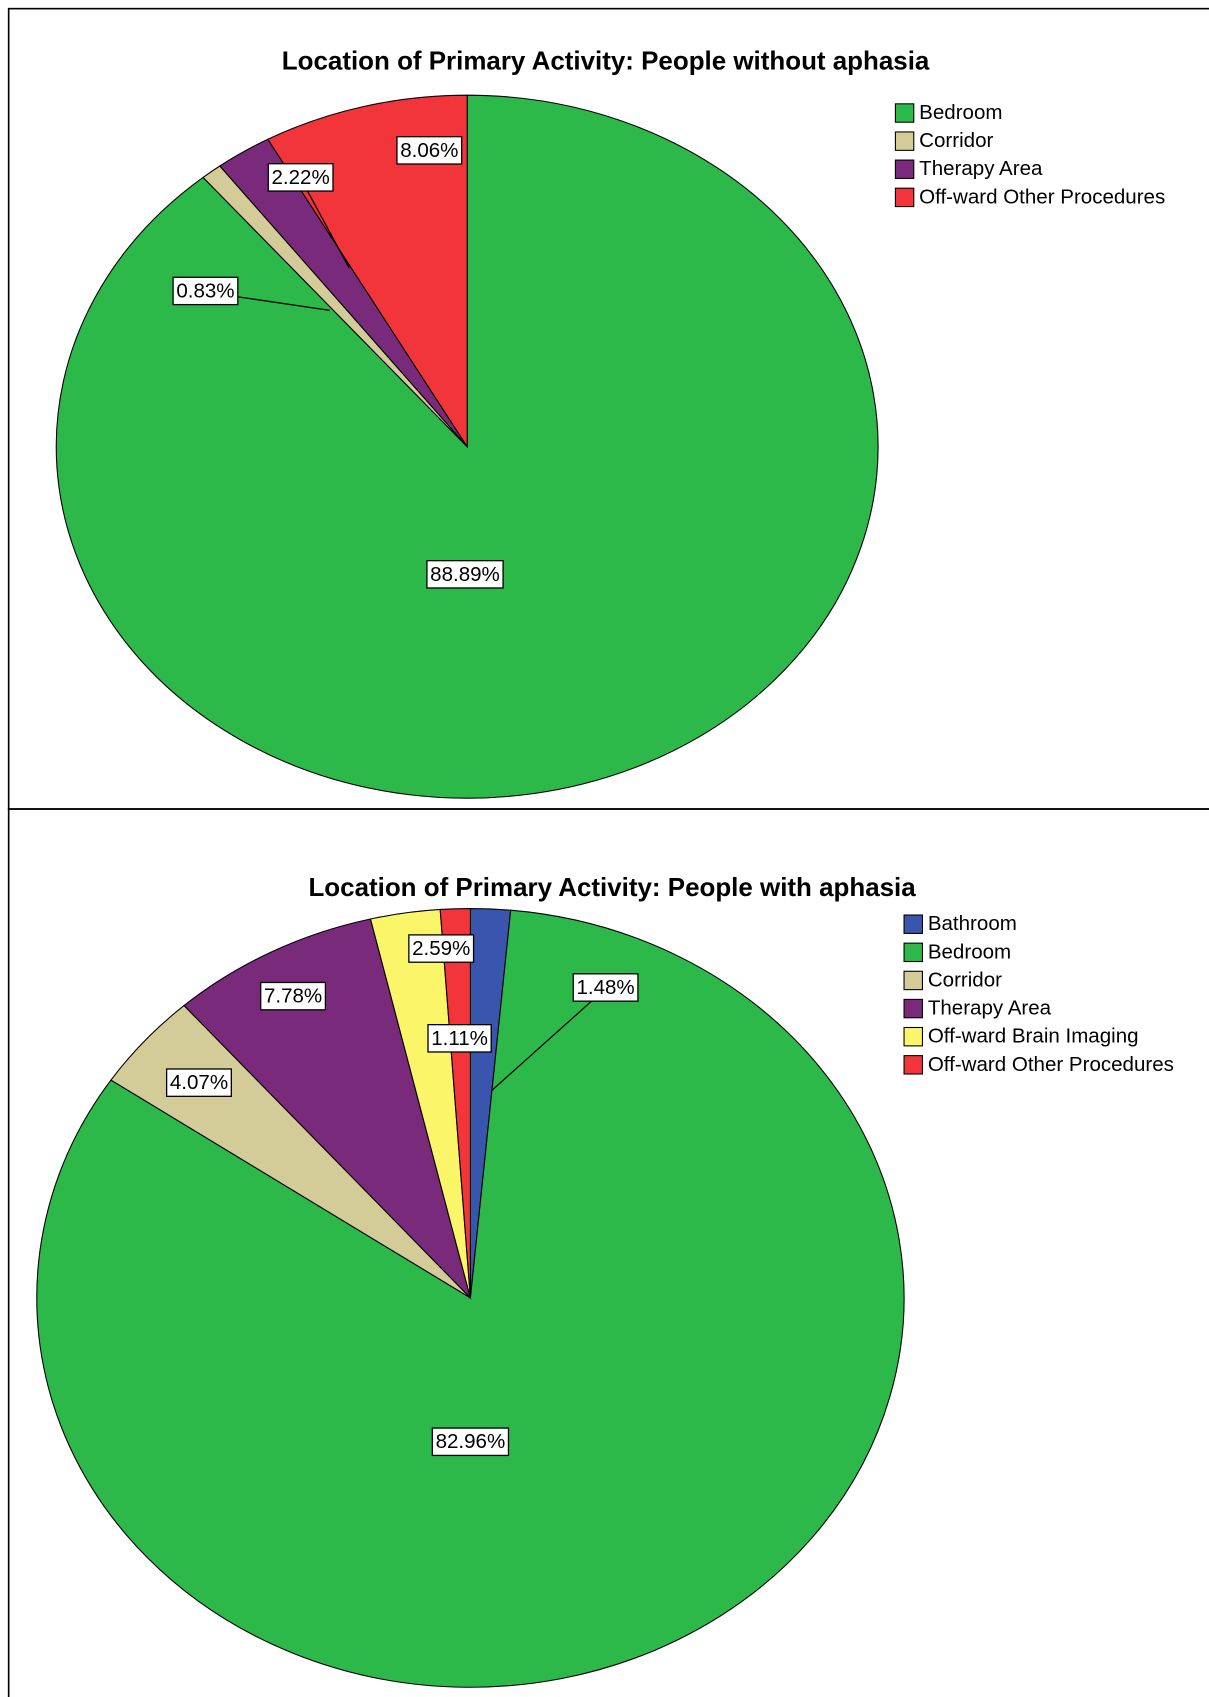 The height and width of the screenshot is (1697, 1209). I want to click on data-label: 4.07%, so click(199, 1082).